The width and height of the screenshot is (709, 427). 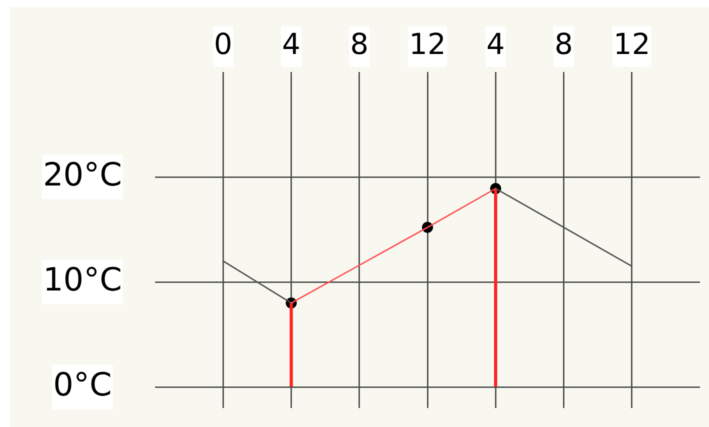 I want to click on y-tick-label: 0°C, so click(x=82, y=384).